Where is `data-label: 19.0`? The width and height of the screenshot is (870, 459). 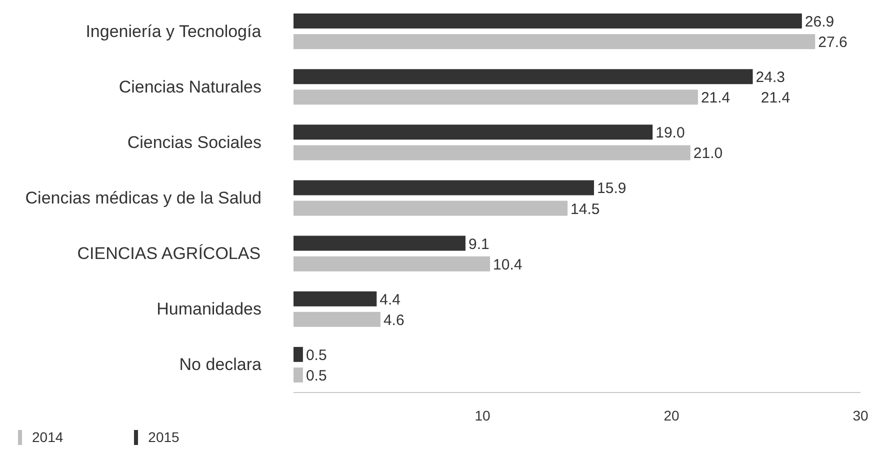
data-label: 19.0 is located at coordinates (670, 133).